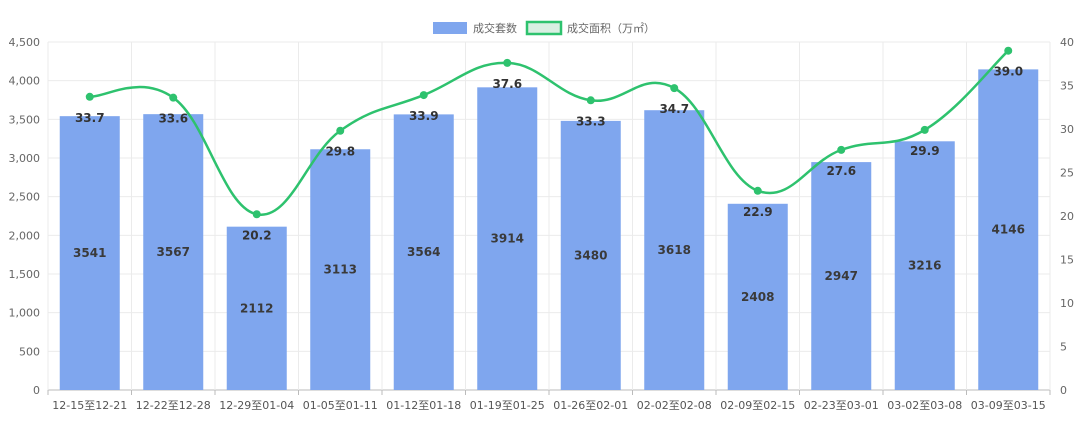 Image resolution: width=1080 pixels, height=425 pixels. Describe the element at coordinates (758, 212) in the screenshot. I see `line-value-label: 22.9` at that location.